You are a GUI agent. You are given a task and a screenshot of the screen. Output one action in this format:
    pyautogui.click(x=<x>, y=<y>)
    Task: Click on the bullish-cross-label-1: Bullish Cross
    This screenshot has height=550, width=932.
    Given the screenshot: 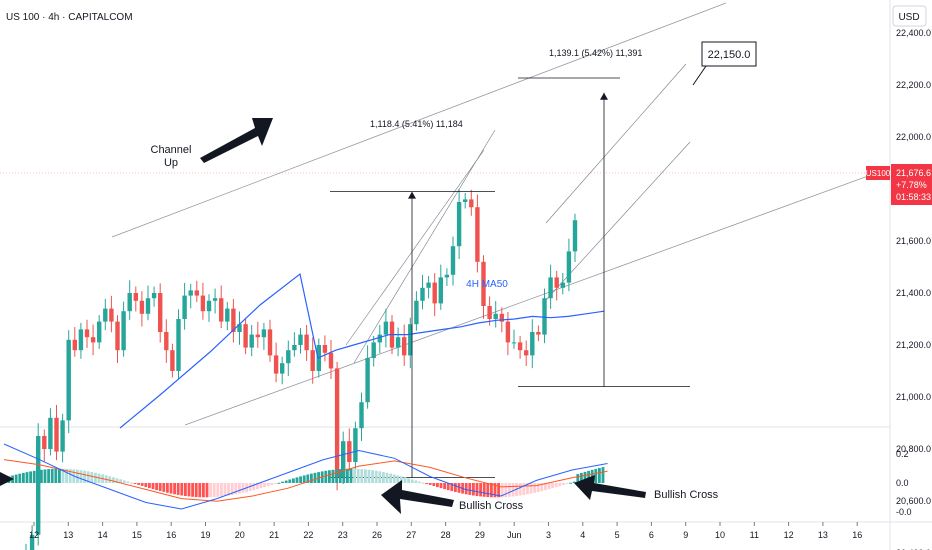 What is the action you would take?
    pyautogui.click(x=491, y=506)
    